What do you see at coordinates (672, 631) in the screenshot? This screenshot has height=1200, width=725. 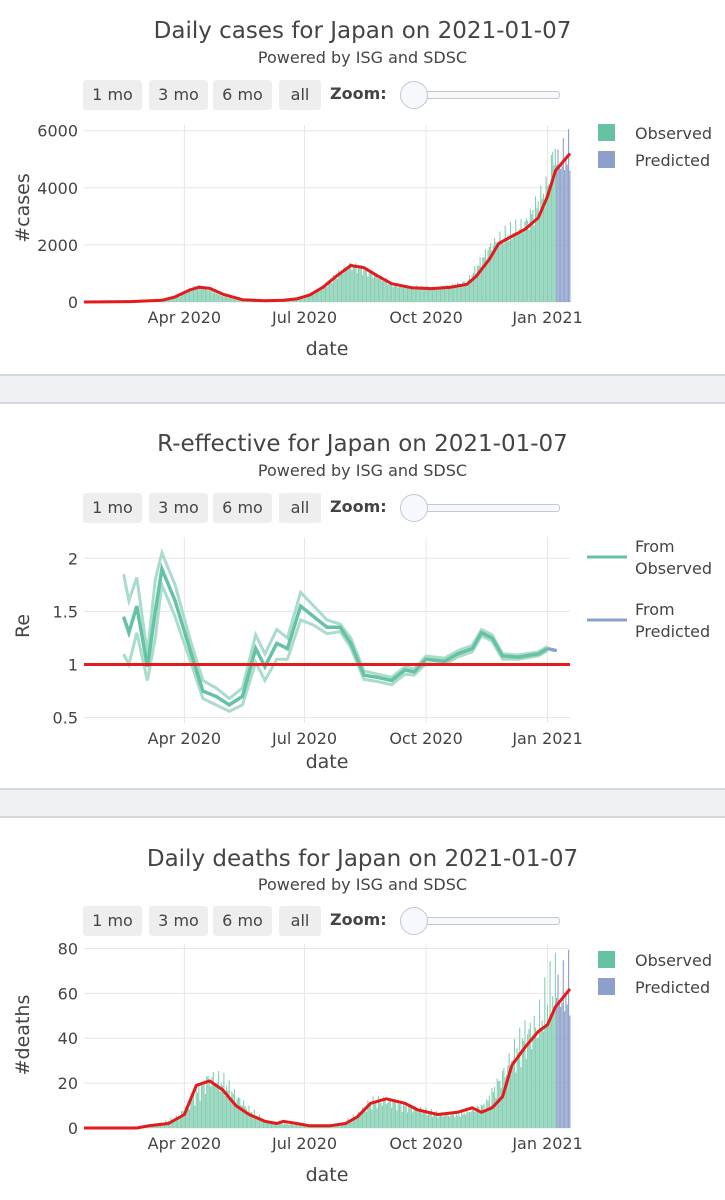 I see `legend-from-predicted-line2: Predicted` at bounding box center [672, 631].